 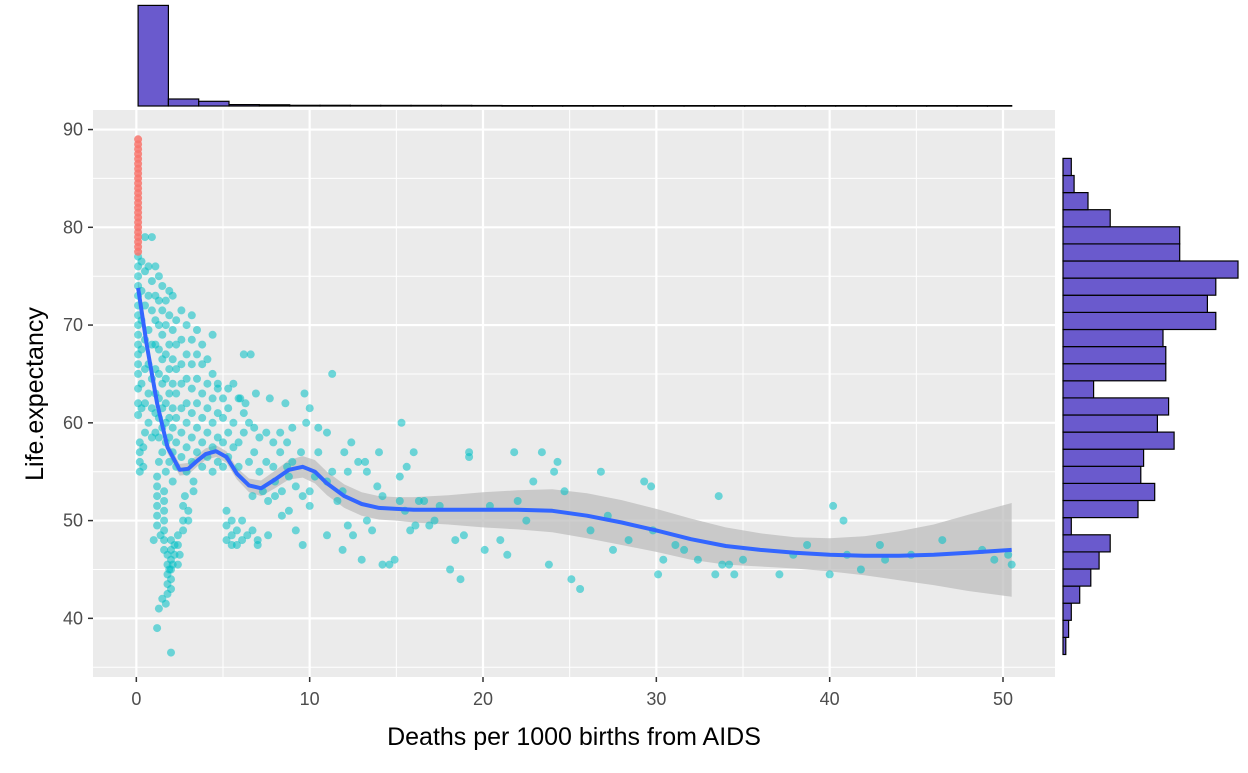 I want to click on right-marginal-histogram, so click(x=1150, y=406).